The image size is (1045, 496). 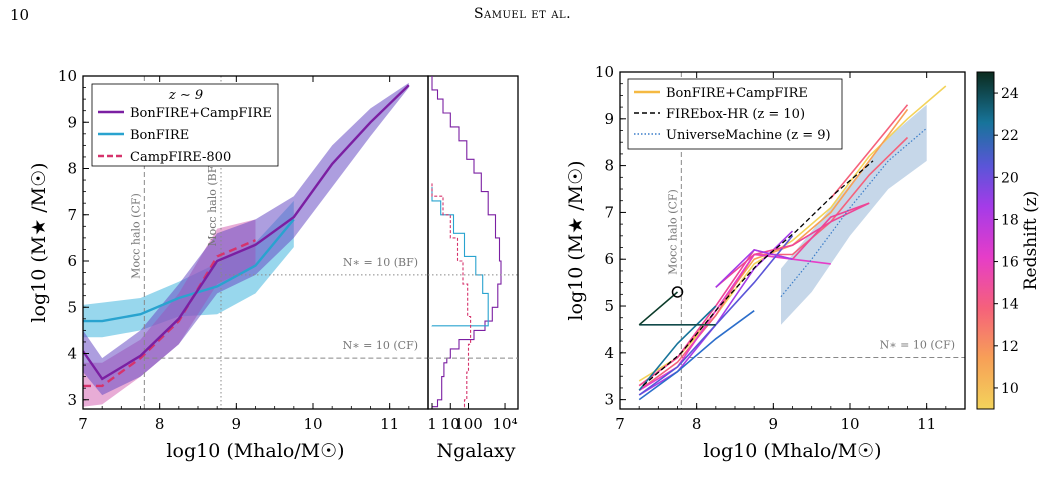 What do you see at coordinates (450, 424) in the screenshot?
I see `hist-xtick-label: 10` at bounding box center [450, 424].